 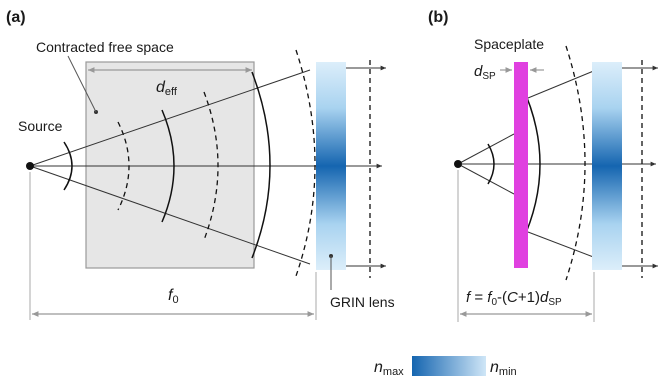 What do you see at coordinates (486, 179) in the screenshot?
I see `lower-ray-b-in` at bounding box center [486, 179].